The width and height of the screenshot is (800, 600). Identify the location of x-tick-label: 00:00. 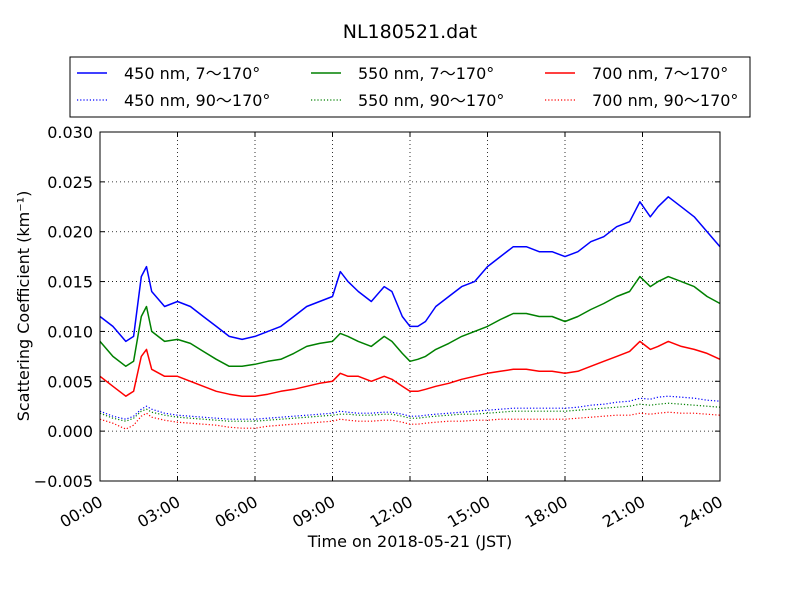
(81, 512).